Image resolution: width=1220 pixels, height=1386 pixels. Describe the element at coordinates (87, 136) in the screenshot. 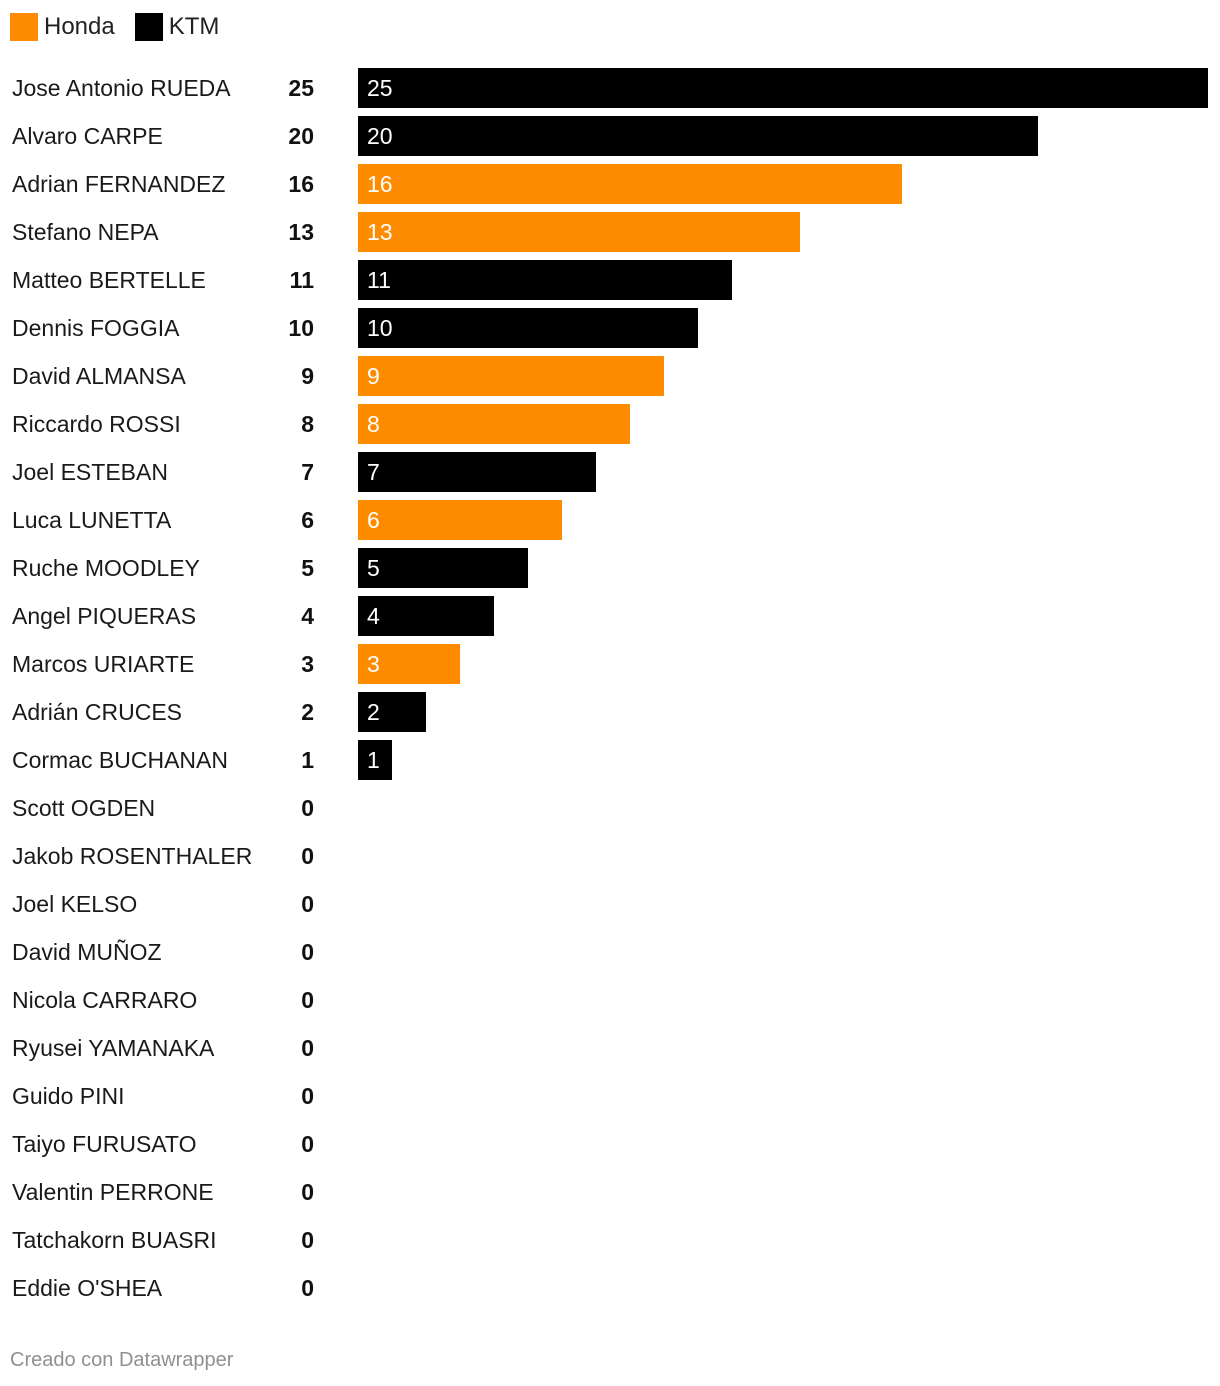

I see `rider-name: Alvaro CARPE` at that location.